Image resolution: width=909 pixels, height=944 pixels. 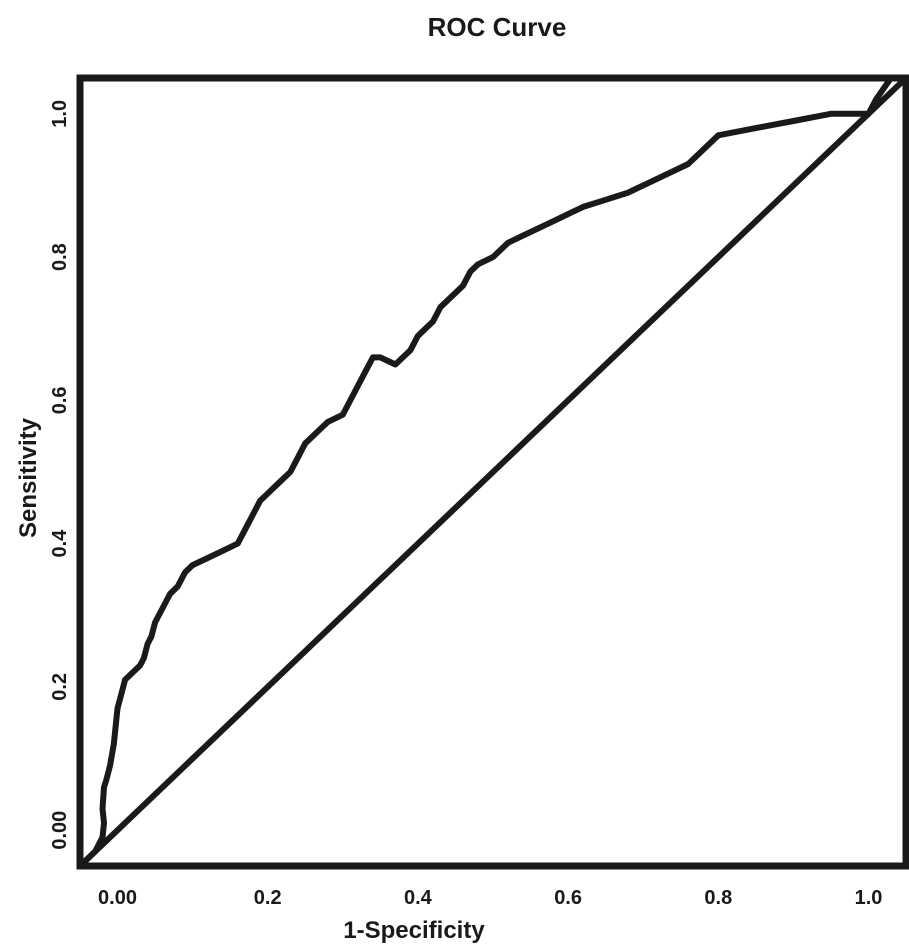 I want to click on y-tick-label: 0.6, so click(x=60, y=400).